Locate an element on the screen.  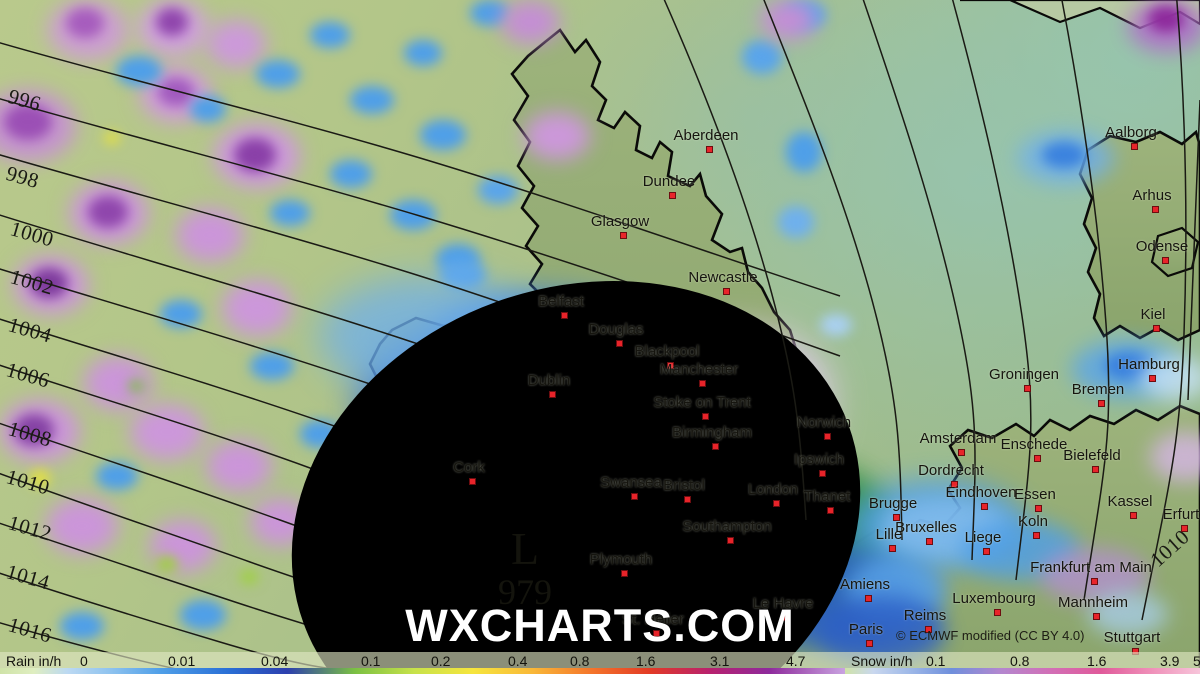
snow-tick-label: 3.9 is located at coordinates (1170, 661).